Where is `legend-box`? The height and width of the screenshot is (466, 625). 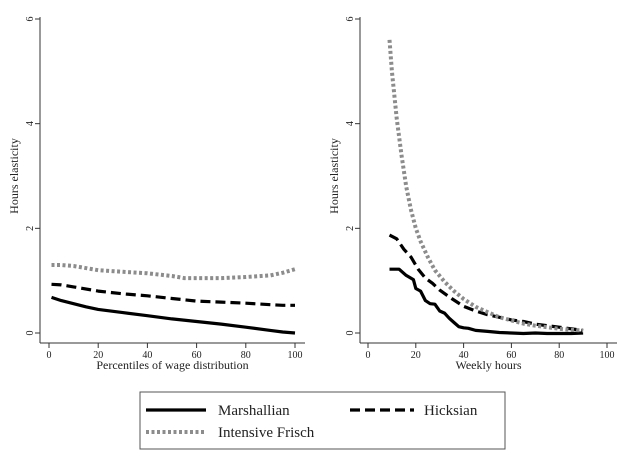 legend-box is located at coordinates (322, 420).